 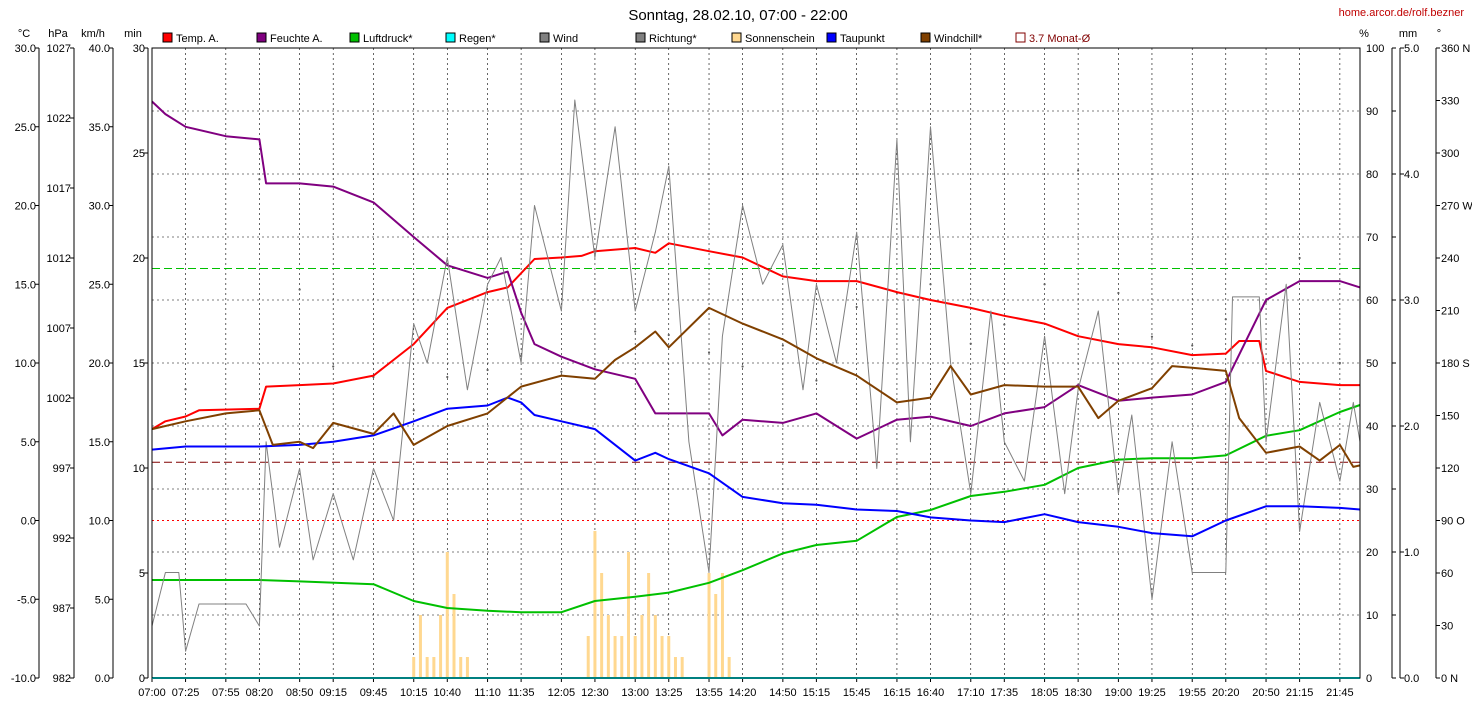 I want to click on tick-label-wind: 5.0, so click(x=102, y=600).